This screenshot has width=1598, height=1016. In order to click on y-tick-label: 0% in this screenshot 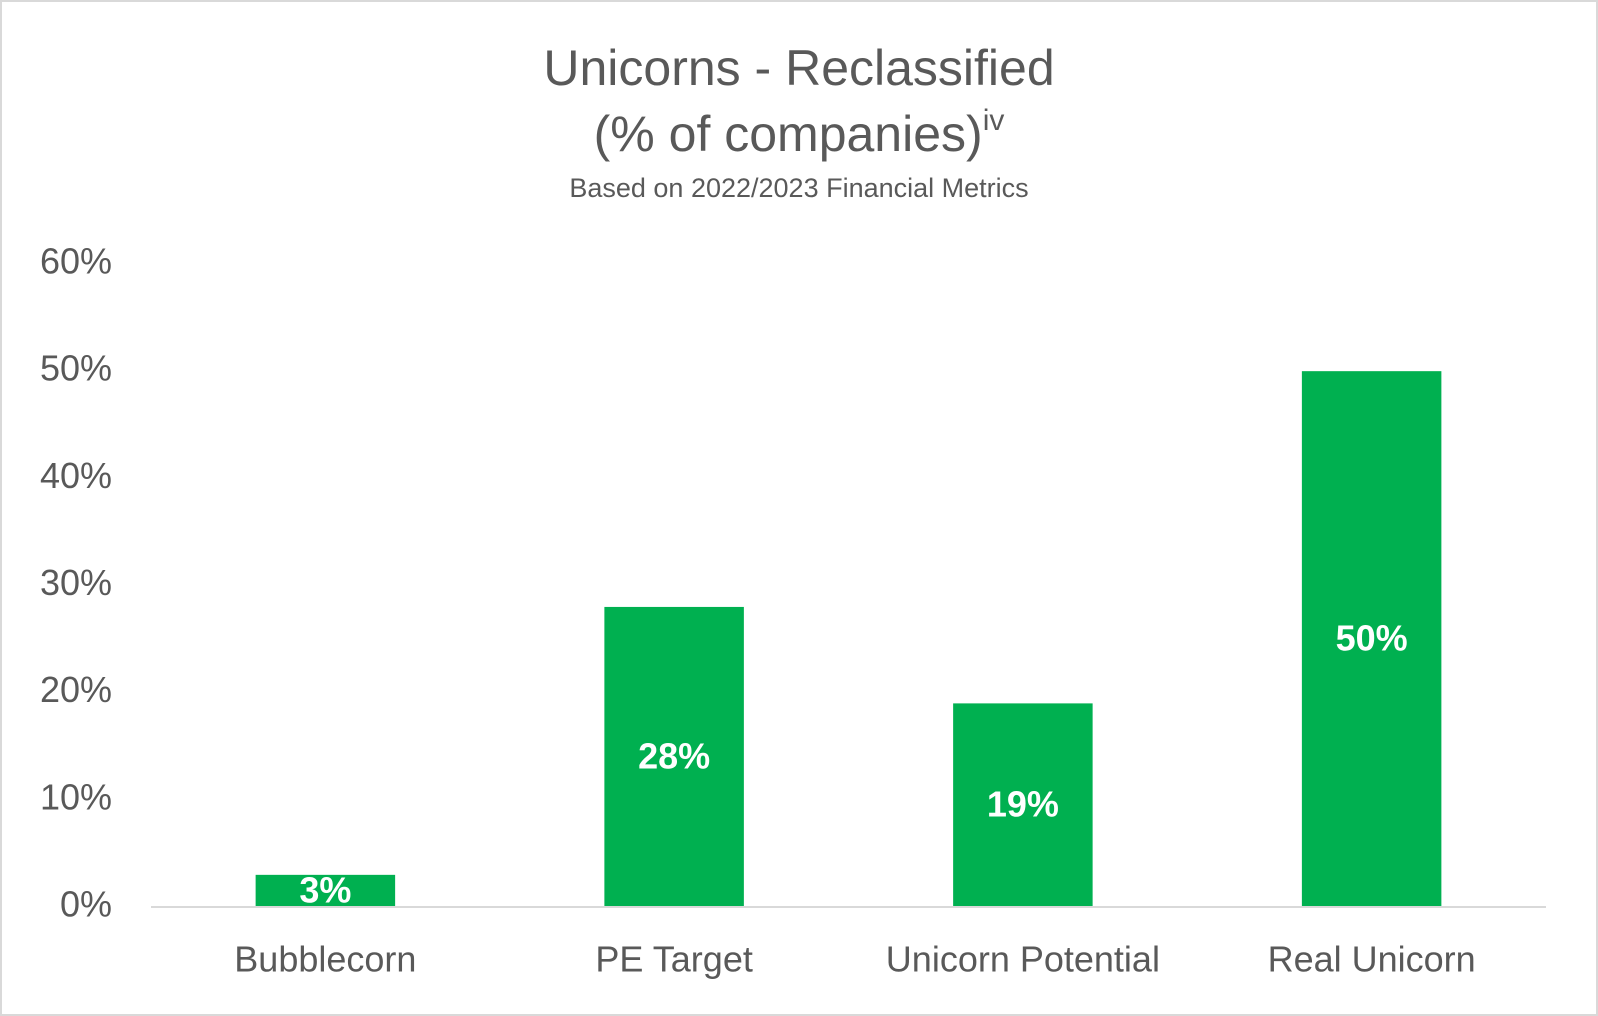, I will do `click(86, 904)`.